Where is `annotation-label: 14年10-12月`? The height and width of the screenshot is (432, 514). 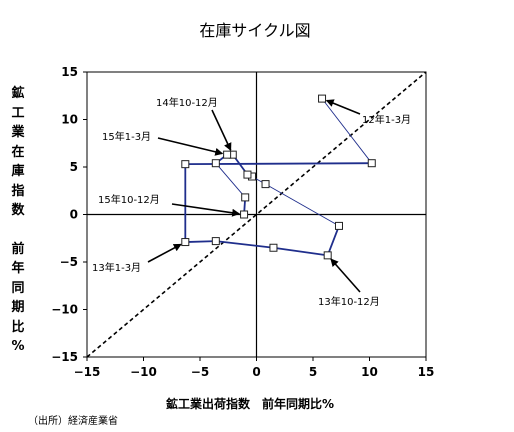 annotation-label: 14年10-12月 is located at coordinates (187, 102).